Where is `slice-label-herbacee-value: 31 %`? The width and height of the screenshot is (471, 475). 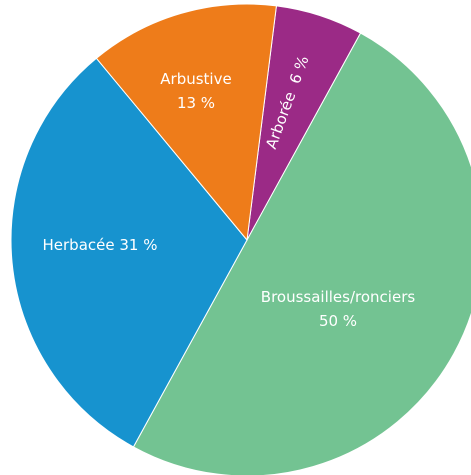
slice-label-herbacee-value: 31 % is located at coordinates (138, 245).